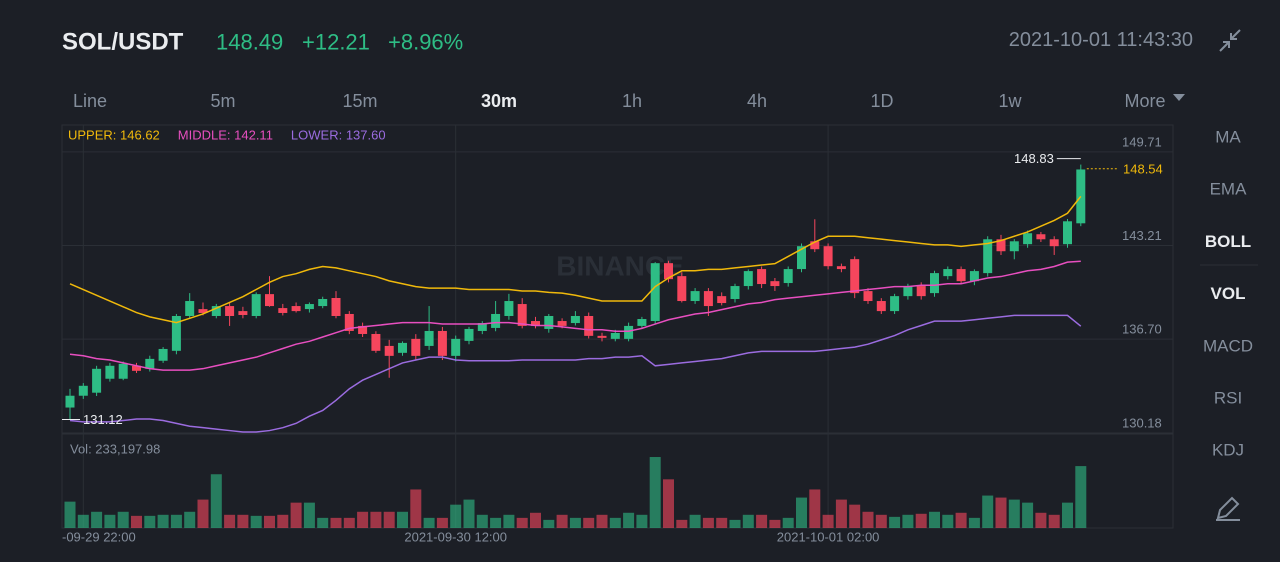 The image size is (1280, 562). Describe the element at coordinates (1142, 235) in the screenshot. I see `y-tick-label: 143.21` at that location.